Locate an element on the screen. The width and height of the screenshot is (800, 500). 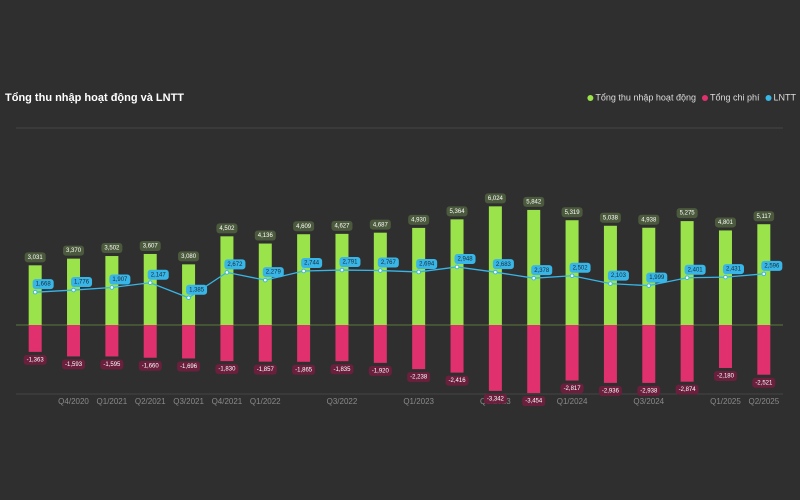
data-label: 2,103 is located at coordinates (619, 276).